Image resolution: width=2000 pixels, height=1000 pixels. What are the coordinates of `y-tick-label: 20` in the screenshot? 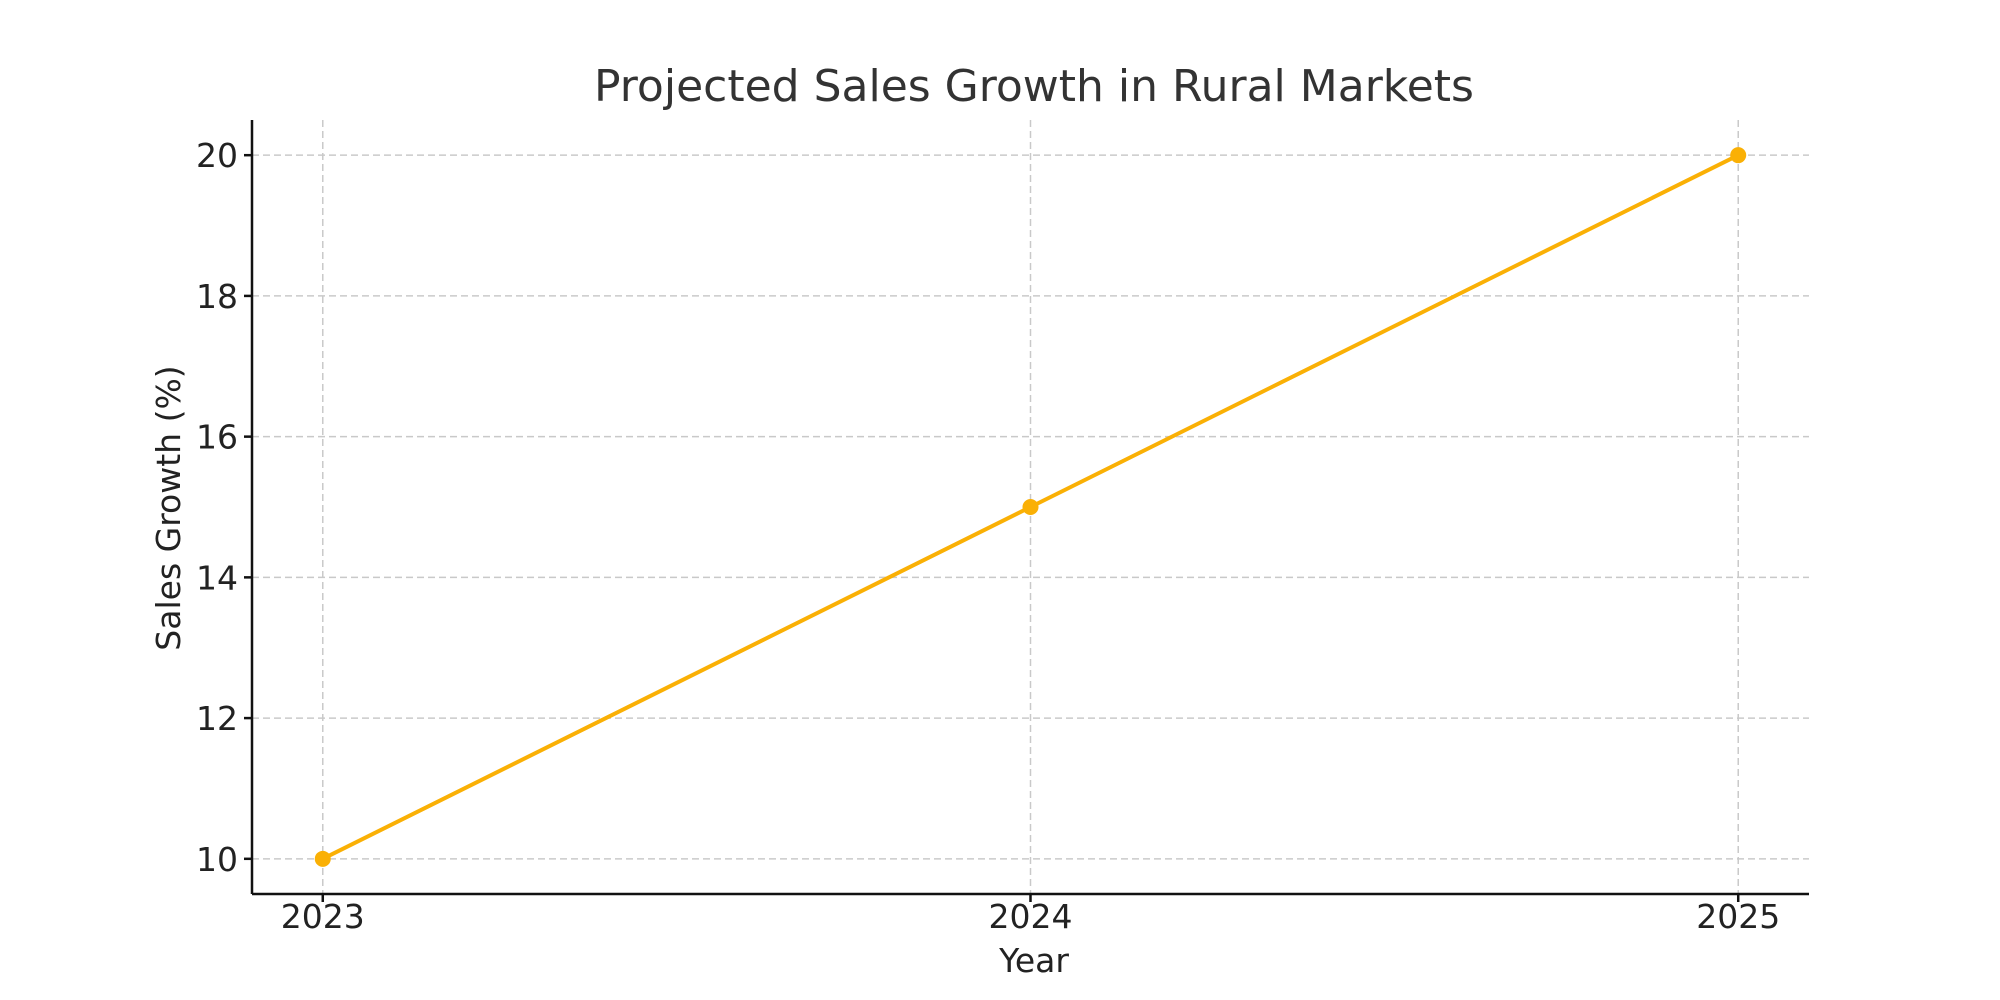 It's located at (217, 155).